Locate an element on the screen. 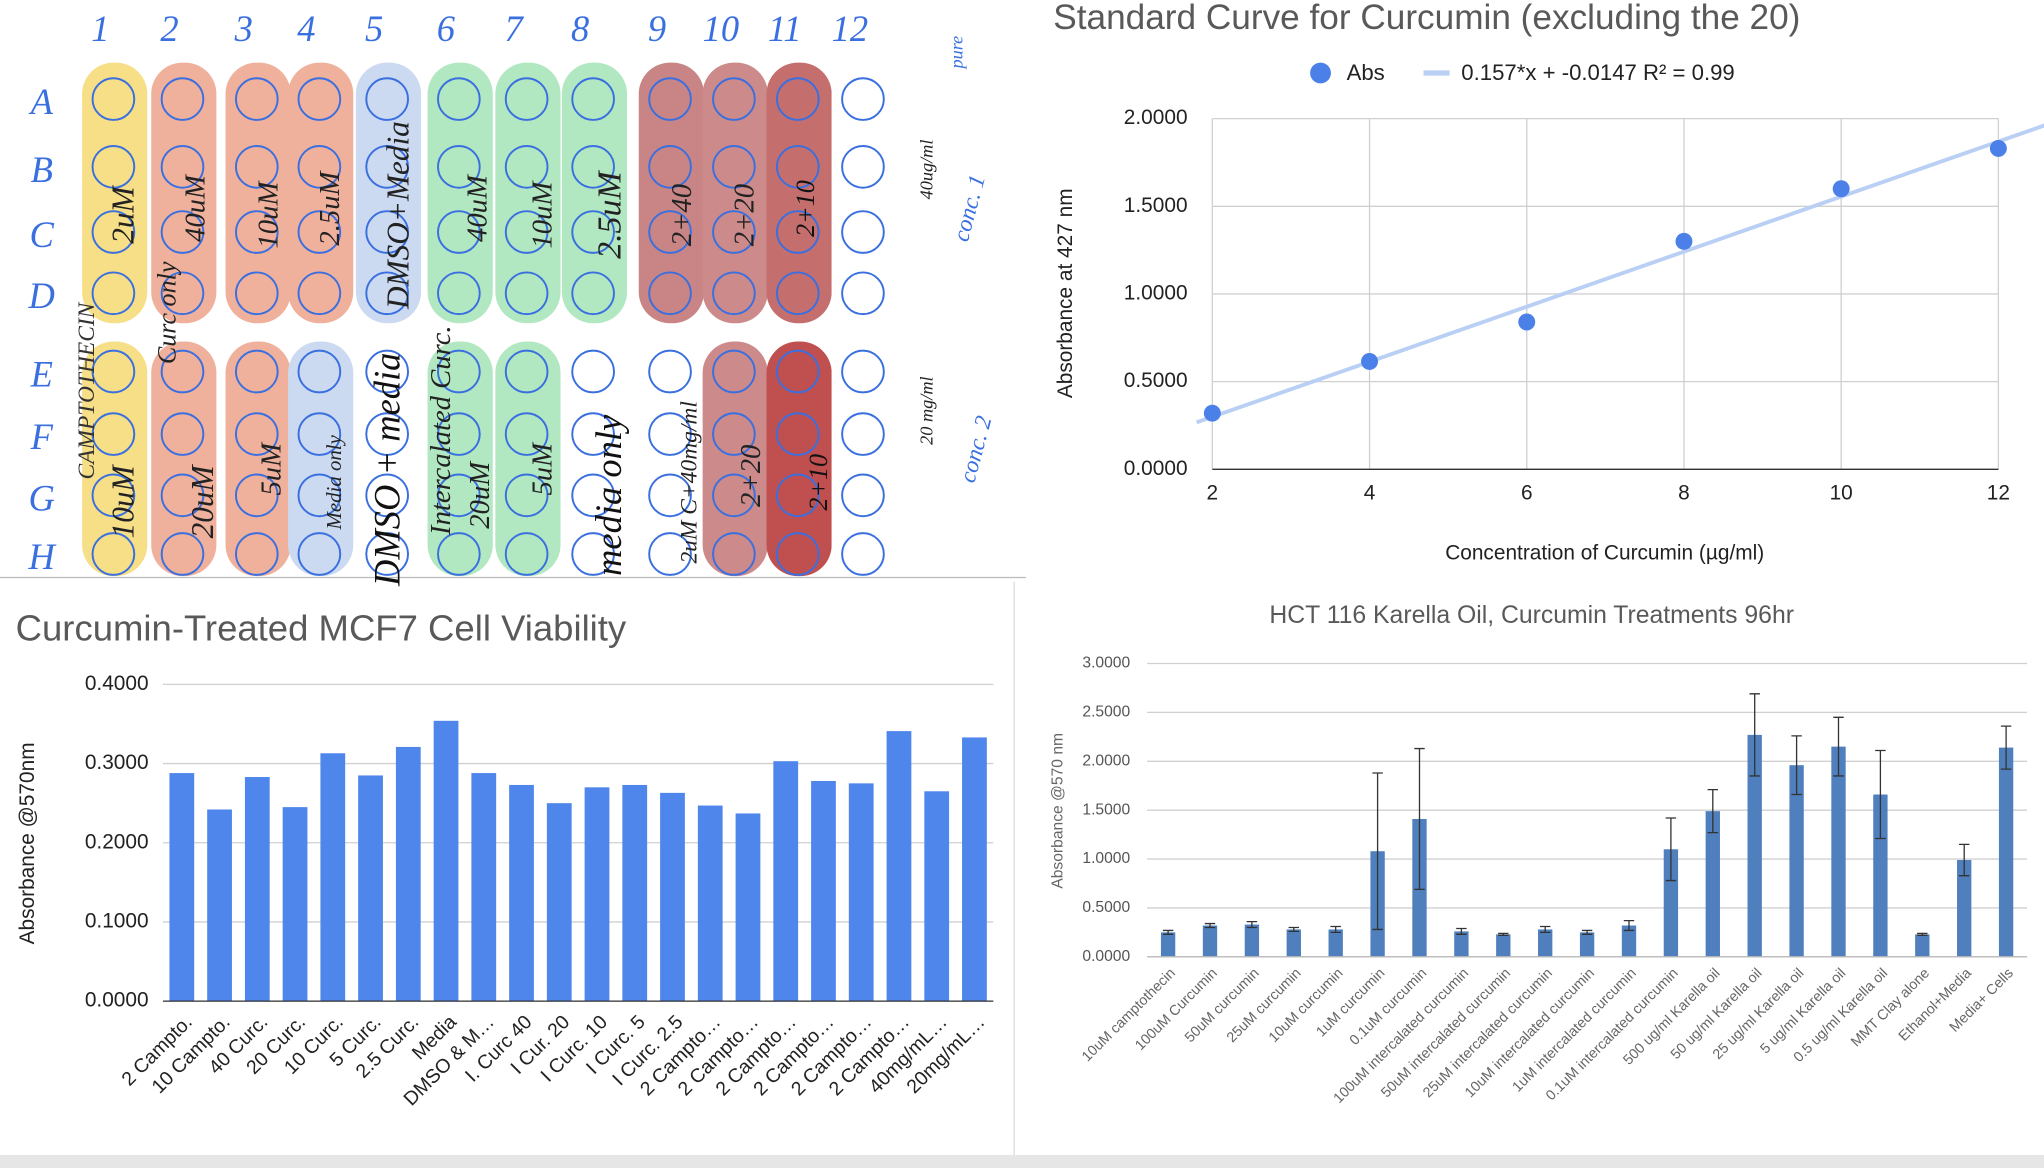  handwritten-note: 20 mg/ml is located at coordinates (926, 410).